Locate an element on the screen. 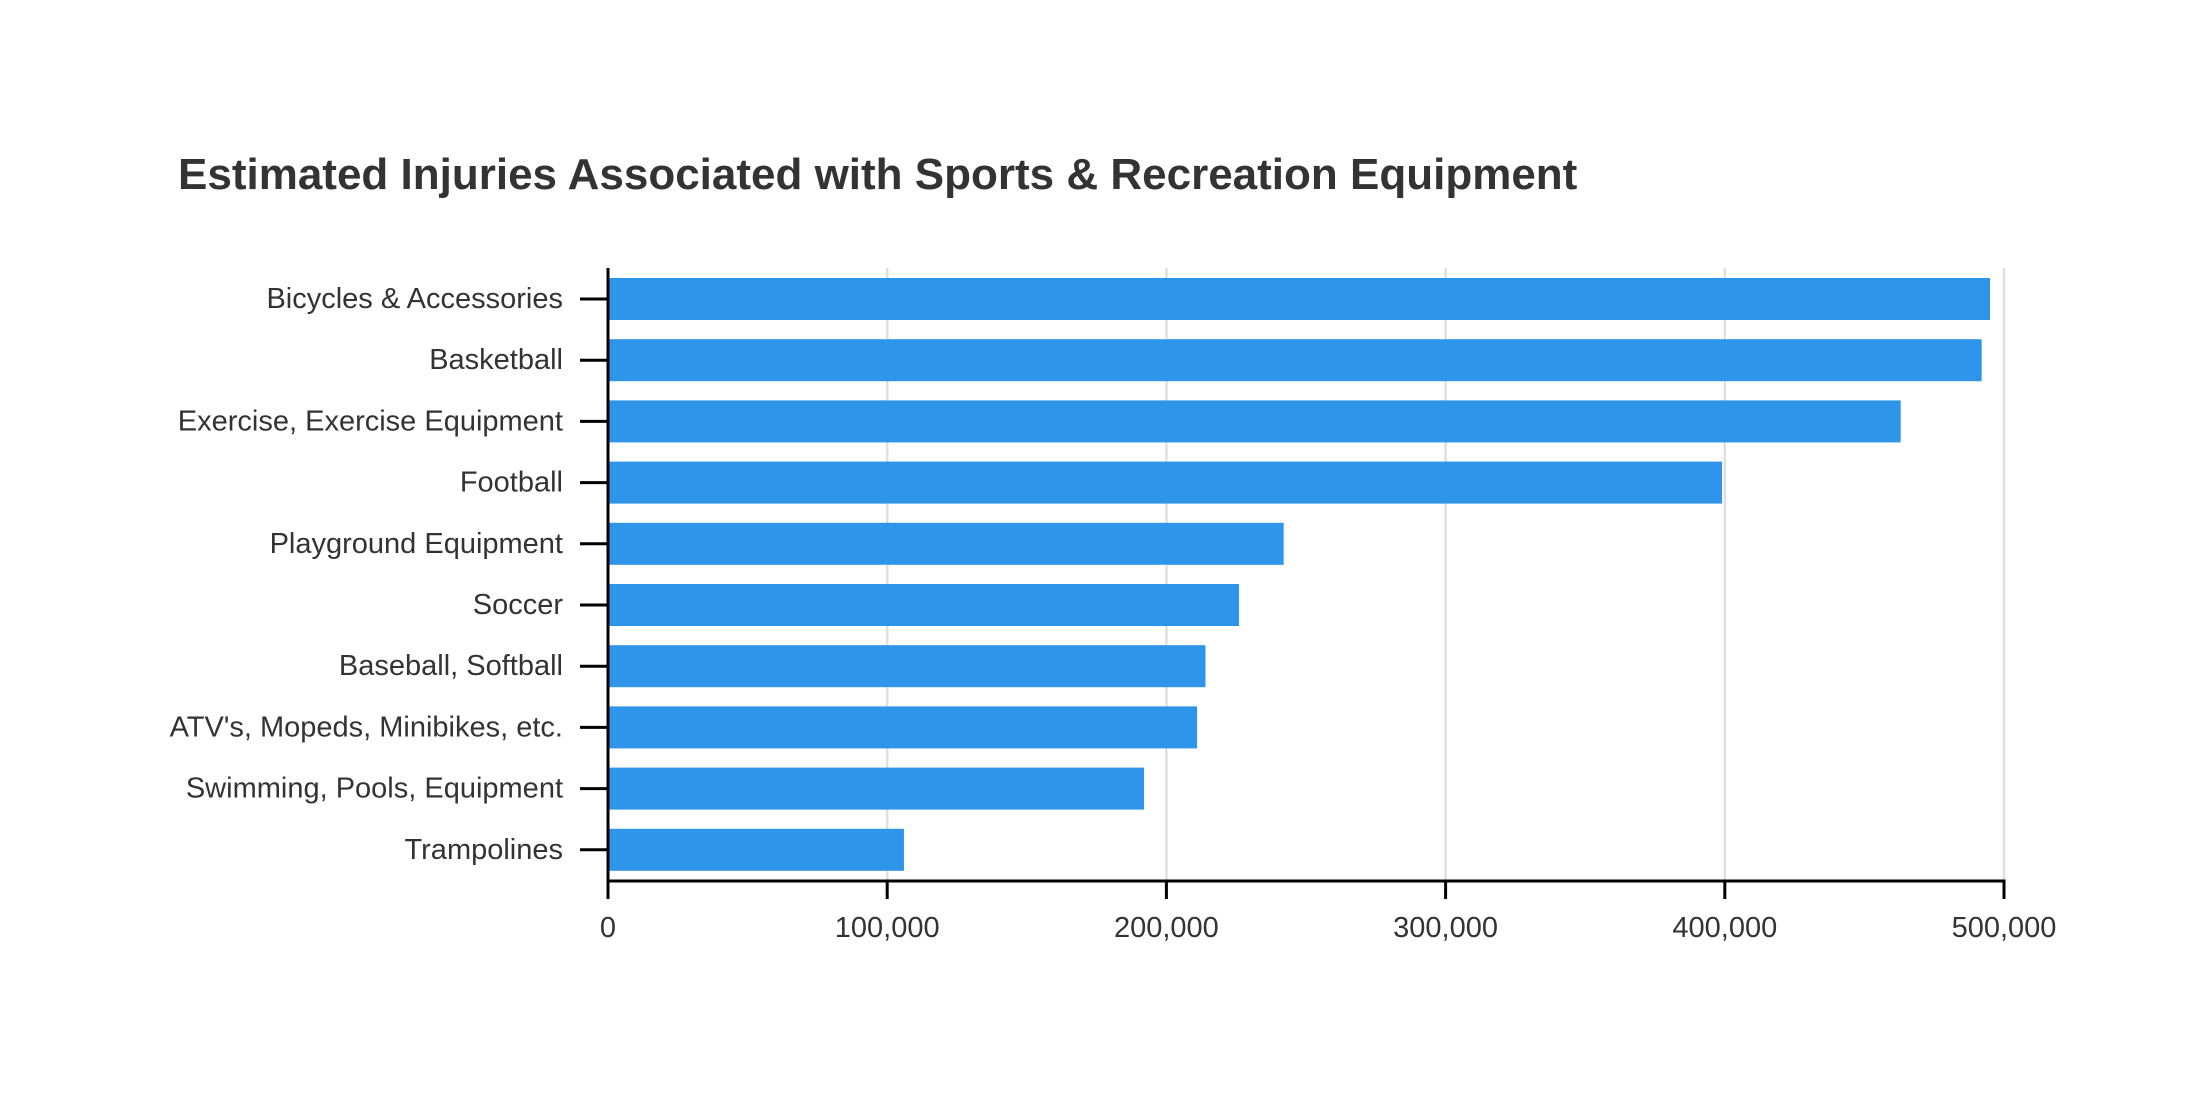 This screenshot has width=2188, height=1099. x-tick-label: 200,000 is located at coordinates (1166, 928).